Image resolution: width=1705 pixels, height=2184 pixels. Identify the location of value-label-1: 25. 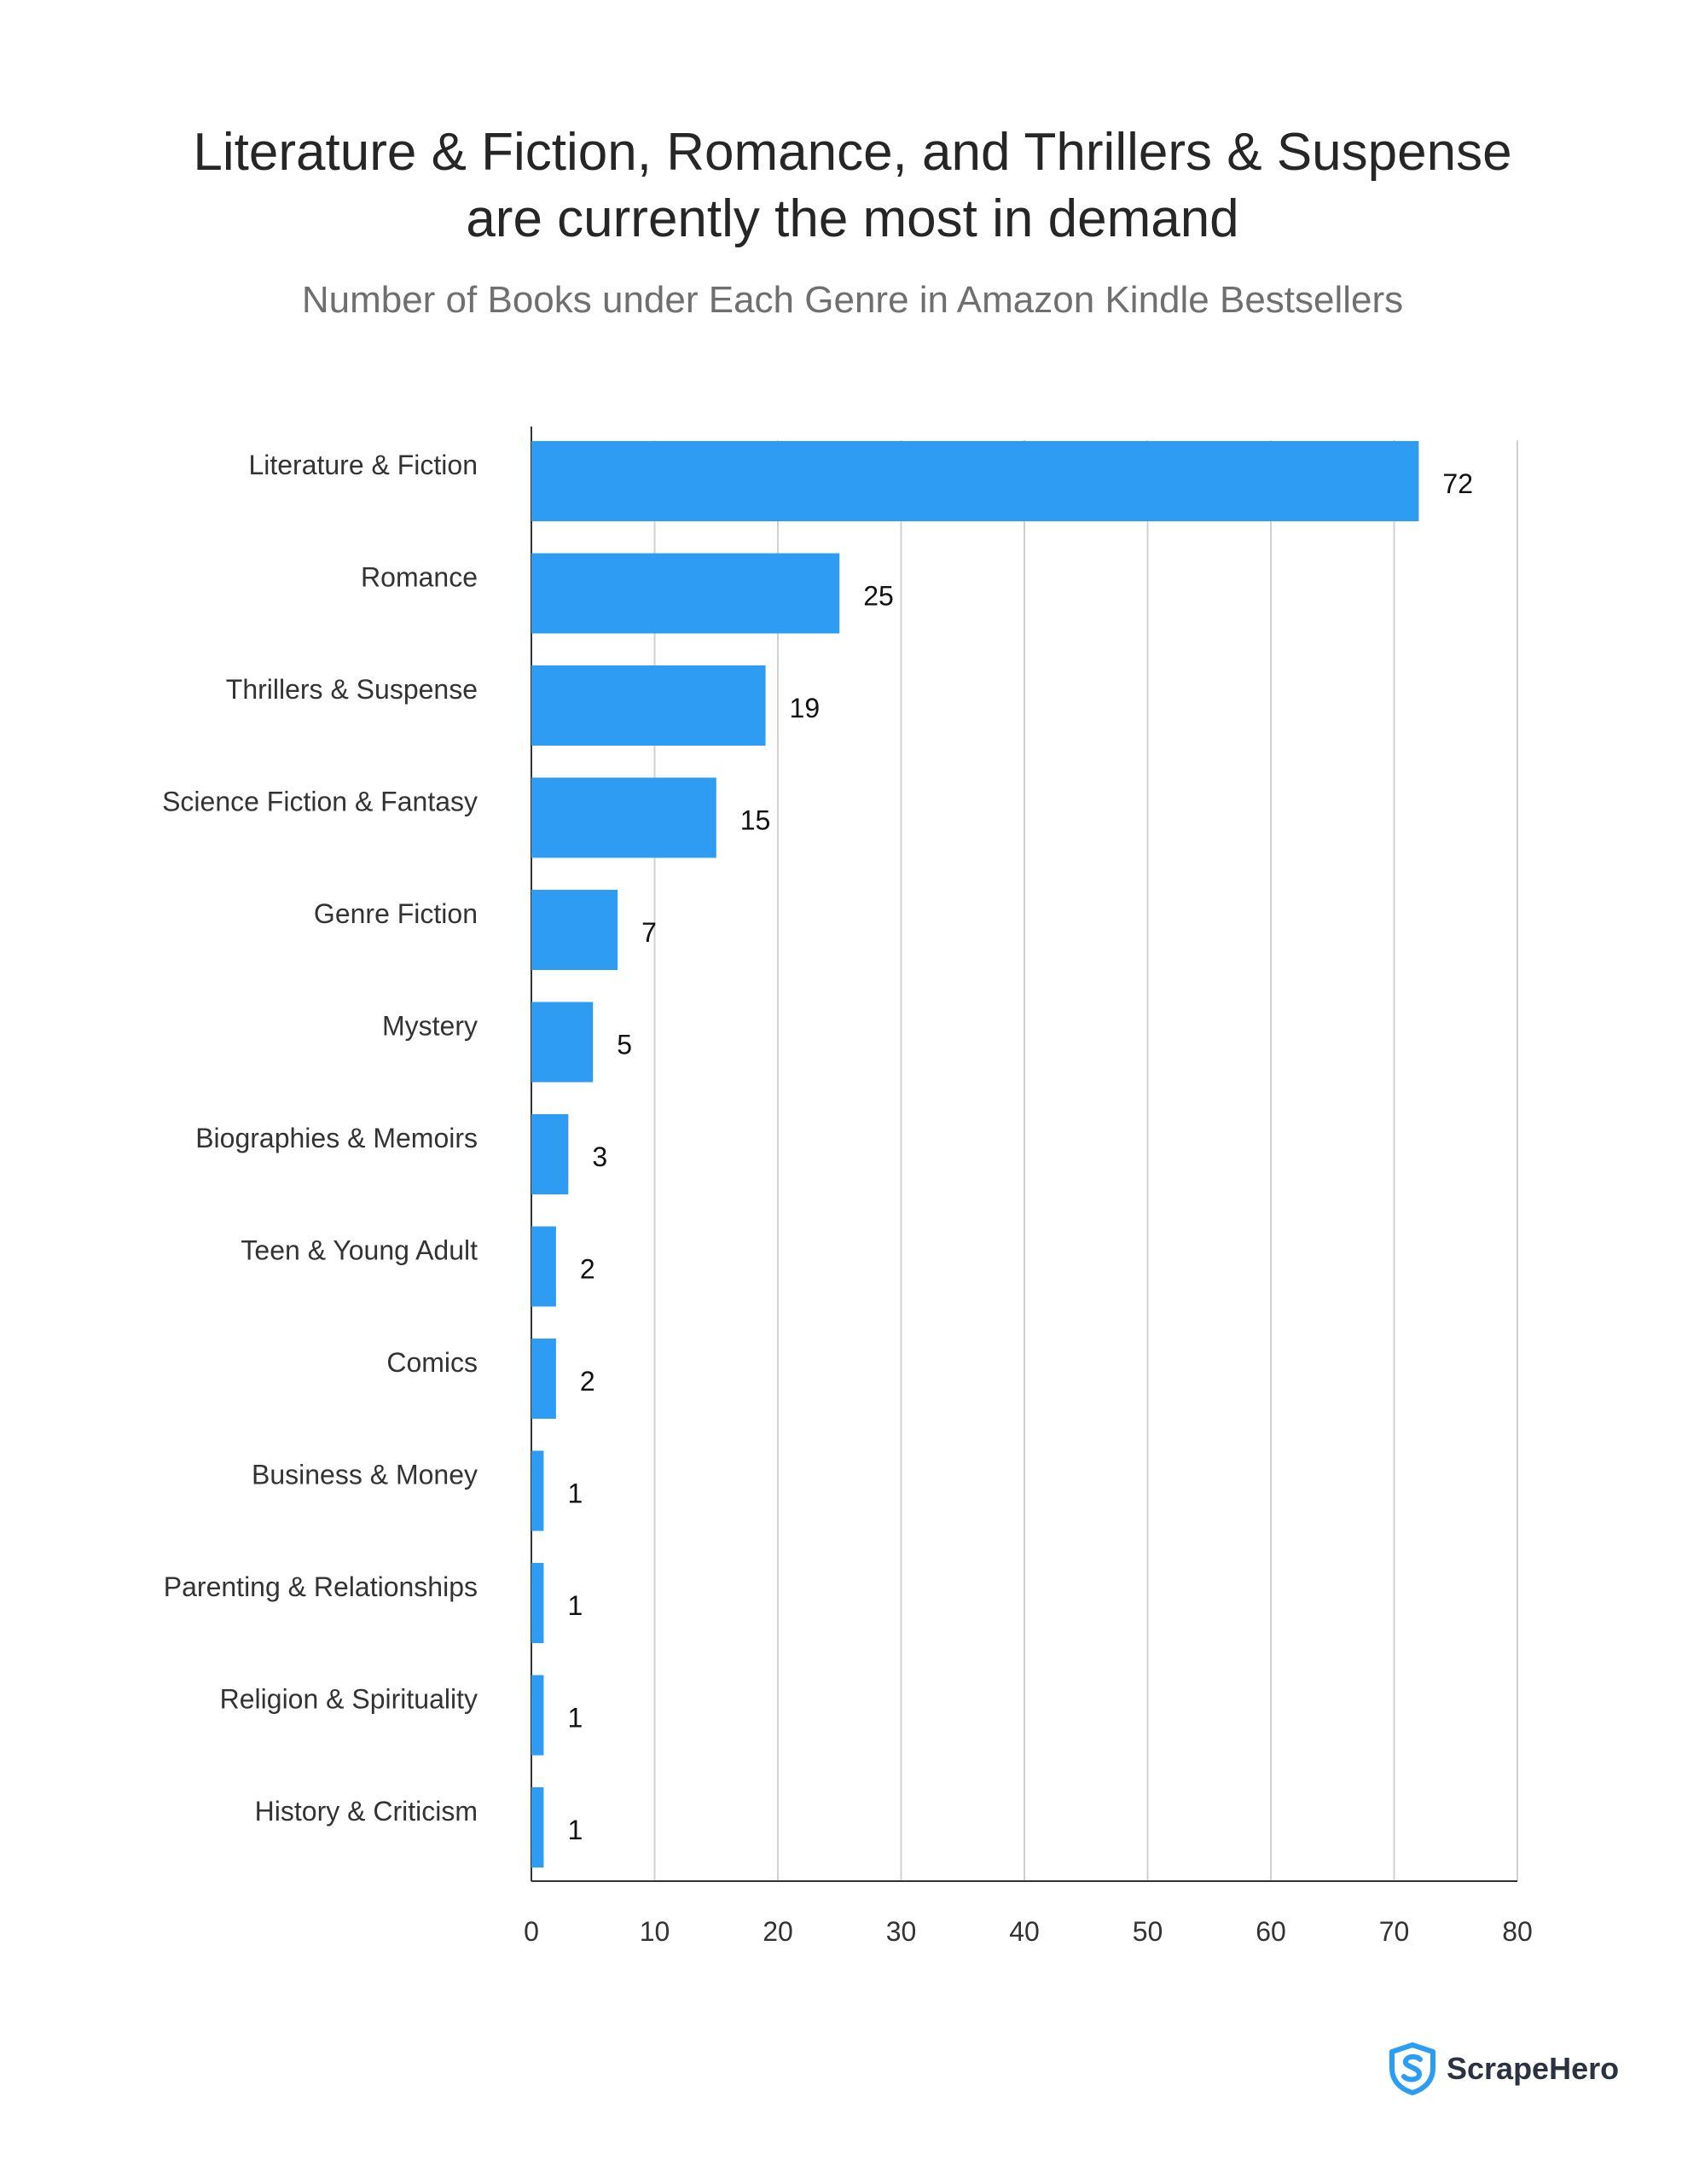
(878, 596).